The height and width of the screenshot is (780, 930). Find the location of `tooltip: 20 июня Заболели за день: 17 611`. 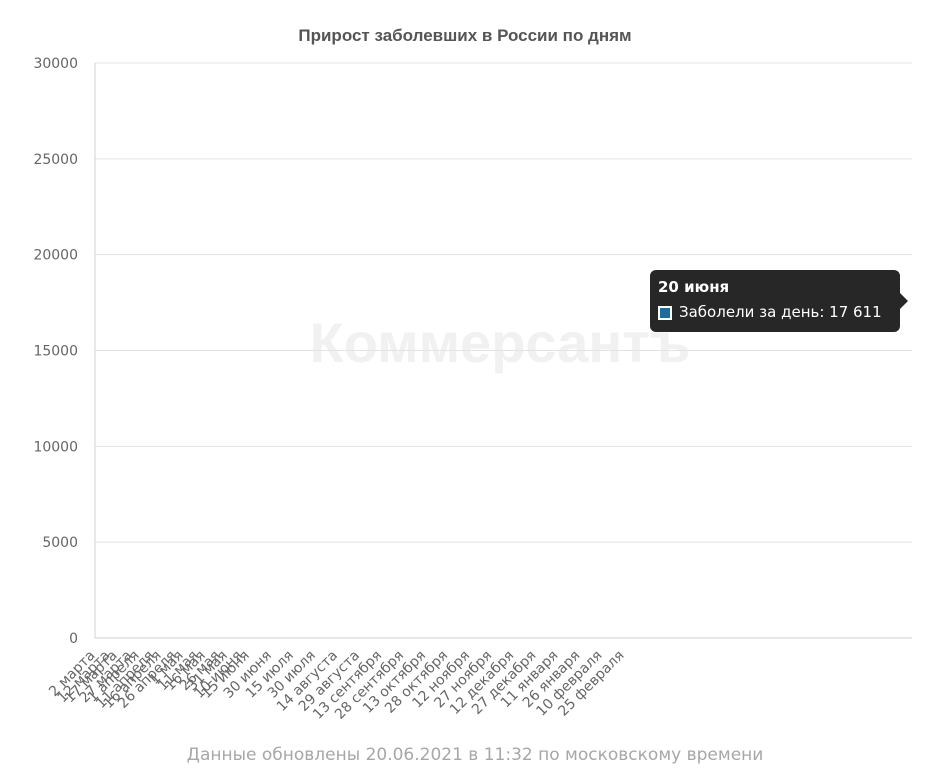

tooltip: 20 июня Заболели за день: 17 611 is located at coordinates (775, 301).